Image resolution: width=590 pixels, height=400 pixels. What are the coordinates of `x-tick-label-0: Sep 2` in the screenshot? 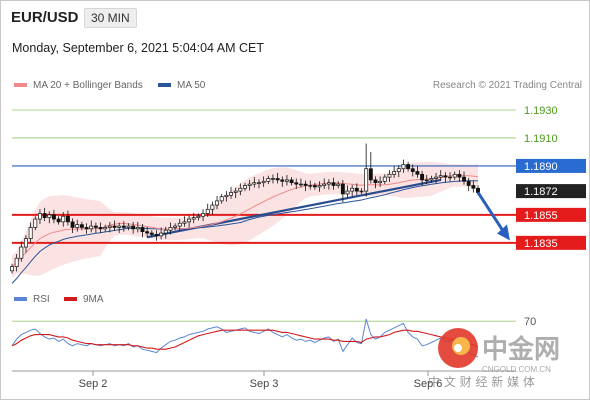 It's located at (93, 384).